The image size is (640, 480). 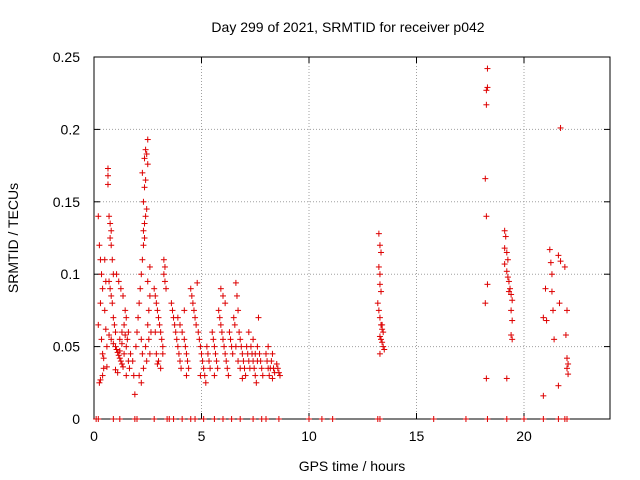 I want to click on x-tick-label: 5, so click(x=202, y=436).